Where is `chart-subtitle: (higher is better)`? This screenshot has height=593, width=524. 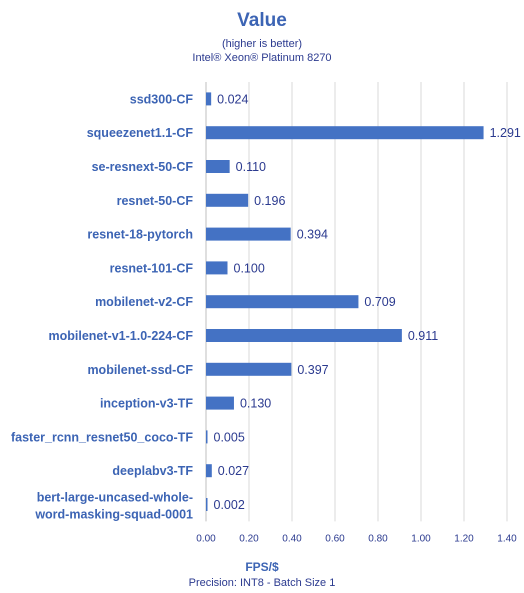 chart-subtitle: (higher is better) is located at coordinates (262, 44).